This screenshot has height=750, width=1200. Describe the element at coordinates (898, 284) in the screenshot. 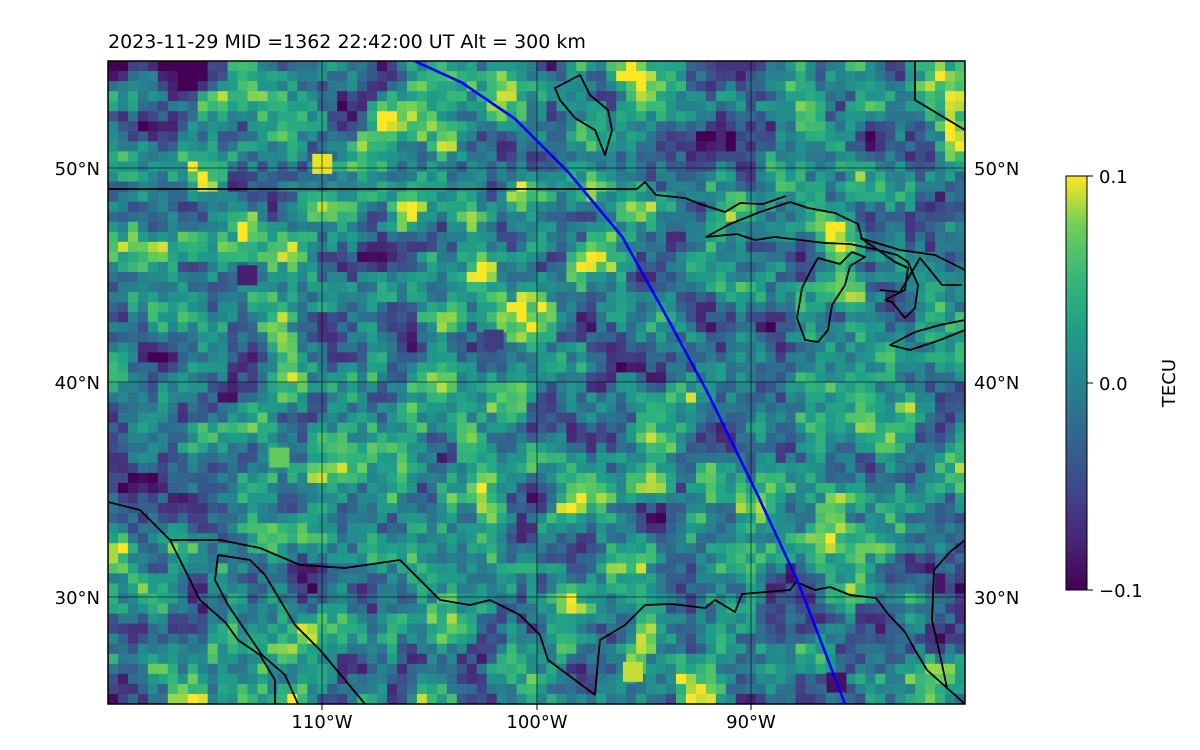

I see `lake-huron` at that location.